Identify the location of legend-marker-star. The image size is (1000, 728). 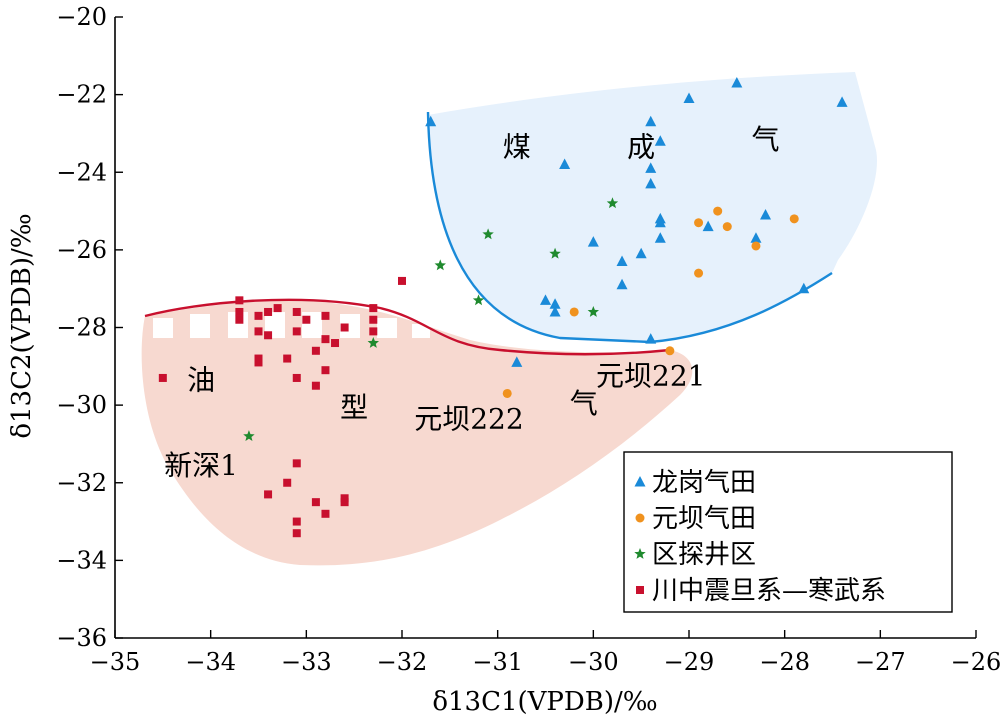
(640, 553).